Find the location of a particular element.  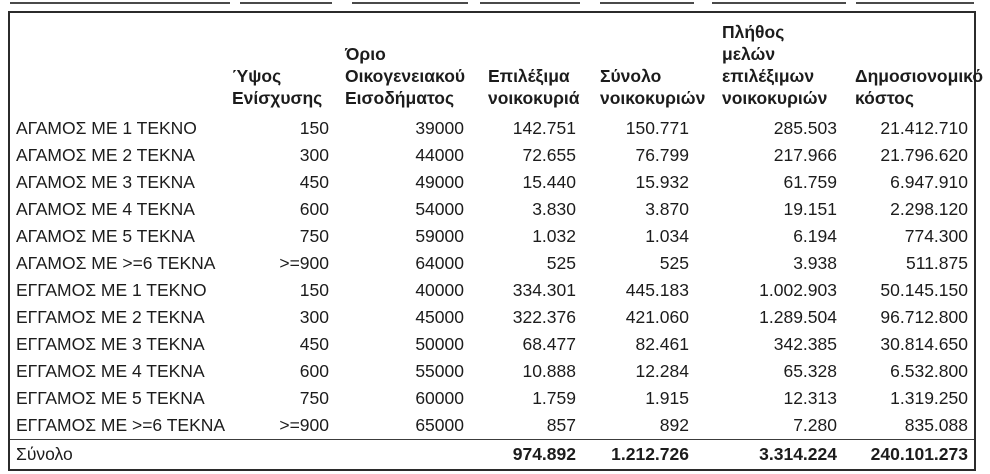

cell-family-income-limit: 59000 is located at coordinates (439, 236).